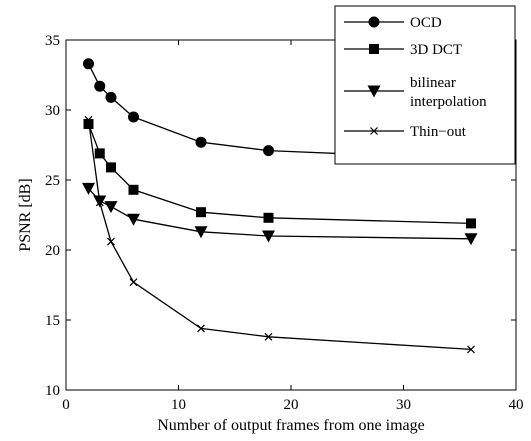 Image resolution: width=531 pixels, height=441 pixels. What do you see at coordinates (52, 321) in the screenshot?
I see `y-tick-label: 15` at bounding box center [52, 321].